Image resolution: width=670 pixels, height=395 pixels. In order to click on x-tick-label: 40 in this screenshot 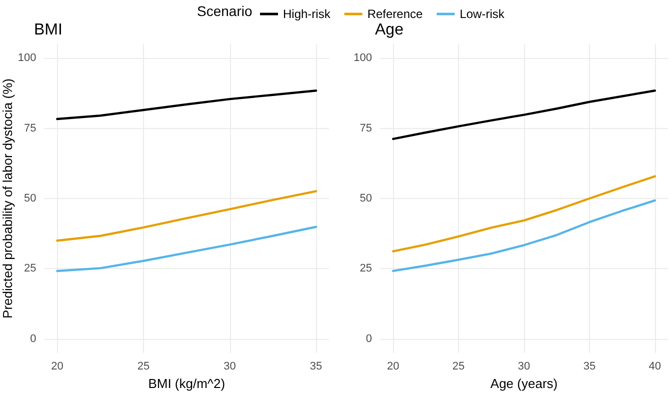, I will do `click(655, 366)`.